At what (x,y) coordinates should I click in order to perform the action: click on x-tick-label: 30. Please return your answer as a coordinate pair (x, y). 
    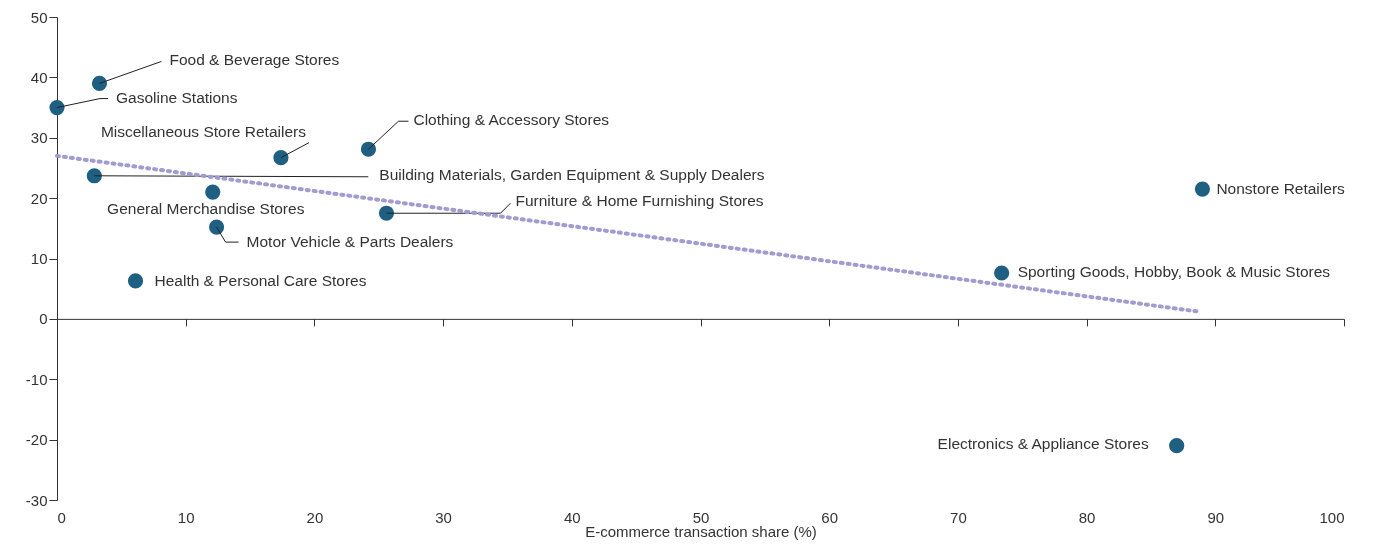
    Looking at the image, I should click on (443, 517).